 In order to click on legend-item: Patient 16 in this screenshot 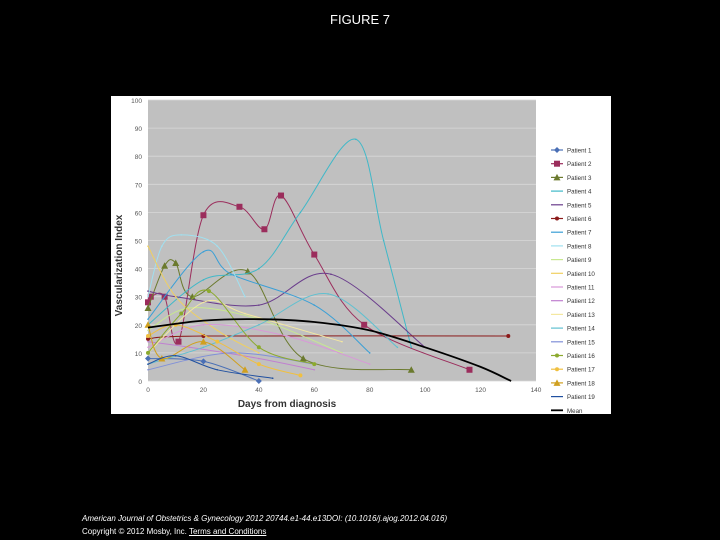, I will do `click(573, 356)`.